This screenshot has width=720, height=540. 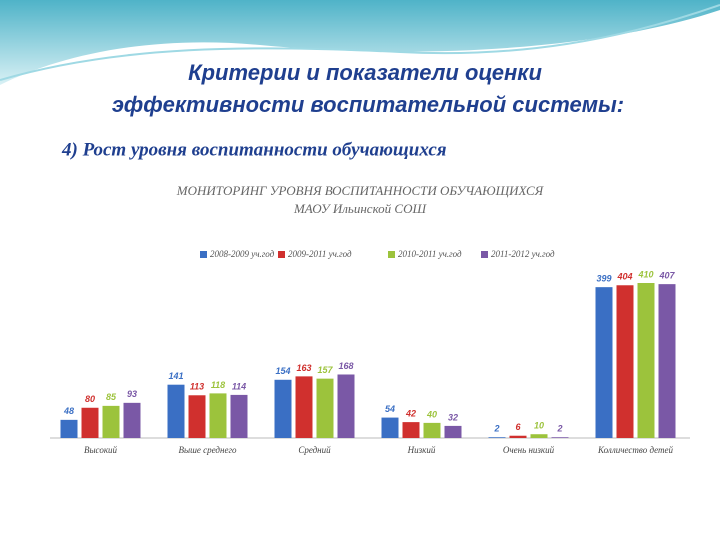 What do you see at coordinates (360, 208) in the screenshot?
I see `chart-subtitle: МАОУ Ильинской СОШ` at bounding box center [360, 208].